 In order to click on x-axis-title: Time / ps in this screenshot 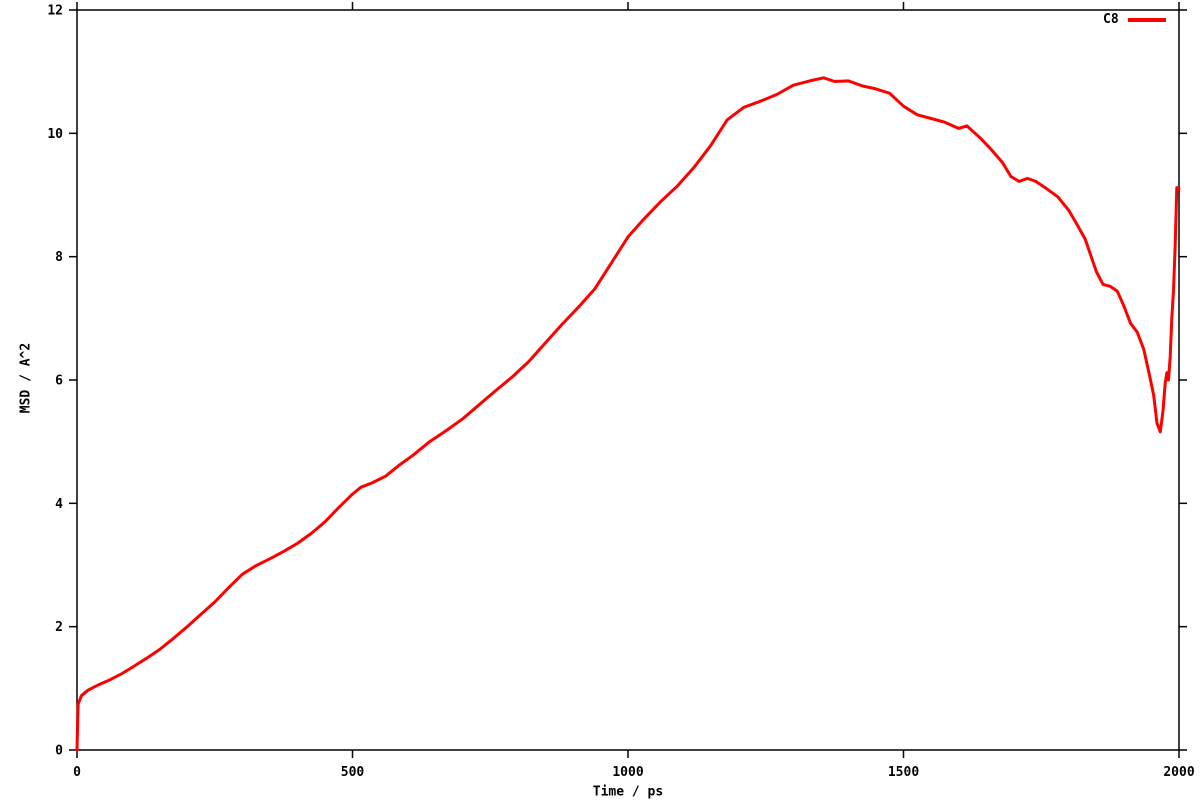, I will do `click(628, 792)`.